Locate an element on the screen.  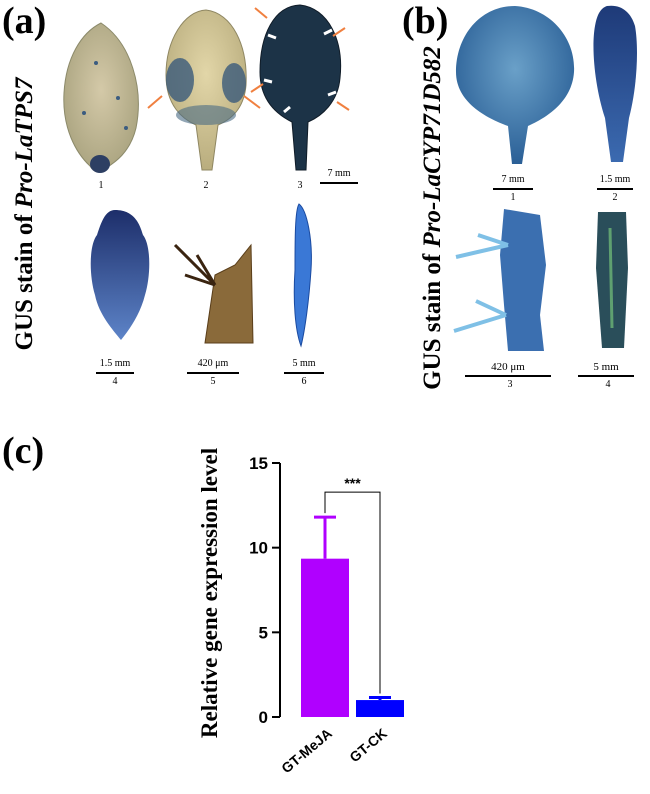
y-tick-label: 15 is located at coordinates (258, 463).